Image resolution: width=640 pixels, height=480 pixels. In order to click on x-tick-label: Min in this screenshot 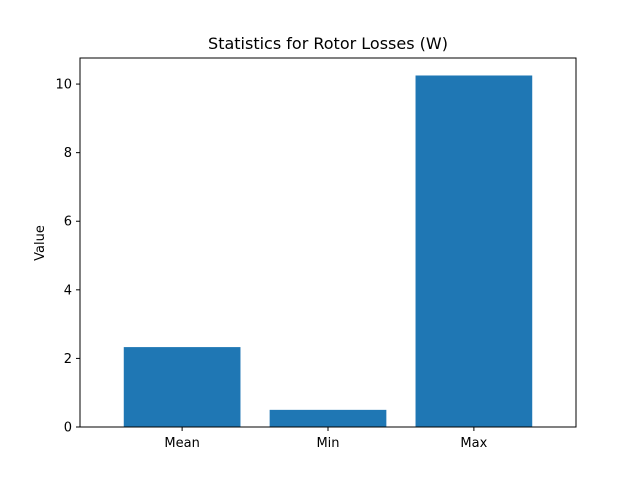, I will do `click(327, 443)`.